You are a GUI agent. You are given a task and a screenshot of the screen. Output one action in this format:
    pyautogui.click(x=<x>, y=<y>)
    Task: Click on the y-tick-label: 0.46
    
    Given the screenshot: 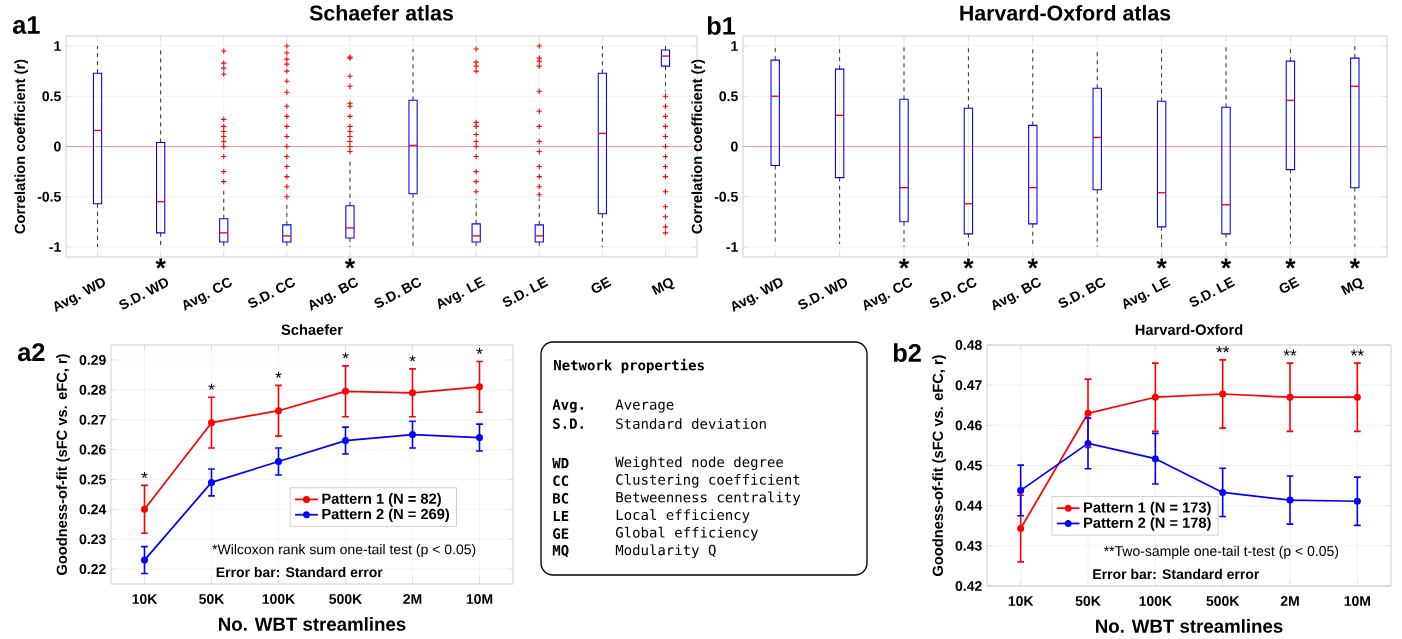 What is the action you would take?
    pyautogui.click(x=968, y=425)
    